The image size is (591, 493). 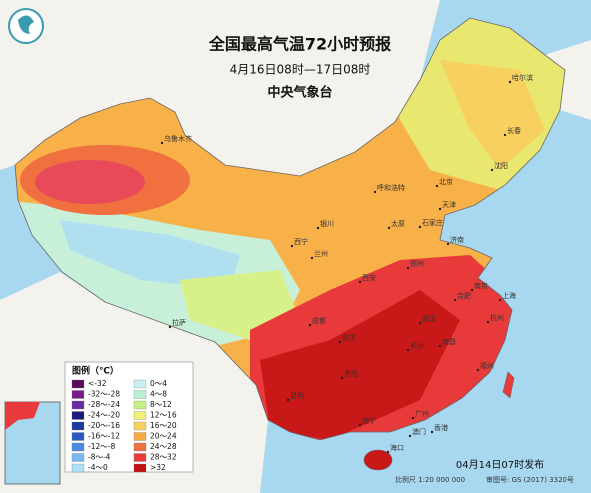 I want to click on legend-label: -8～-4, so click(x=99, y=457).